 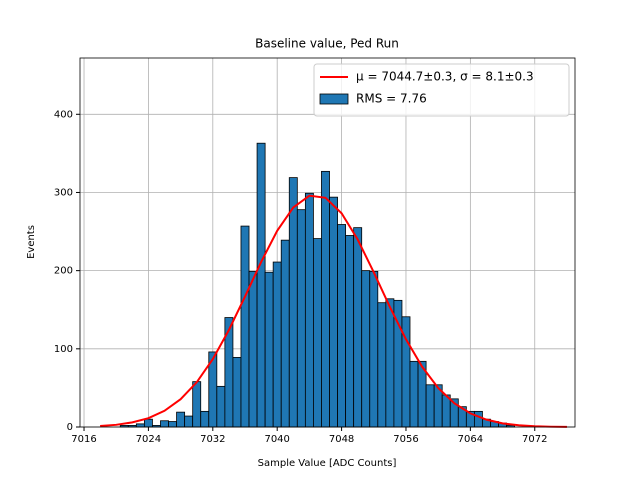 I want to click on legend: μ = 7044.7±0.3, σ = 8.1±0.3 RMS = 7.76, so click(x=441, y=90).